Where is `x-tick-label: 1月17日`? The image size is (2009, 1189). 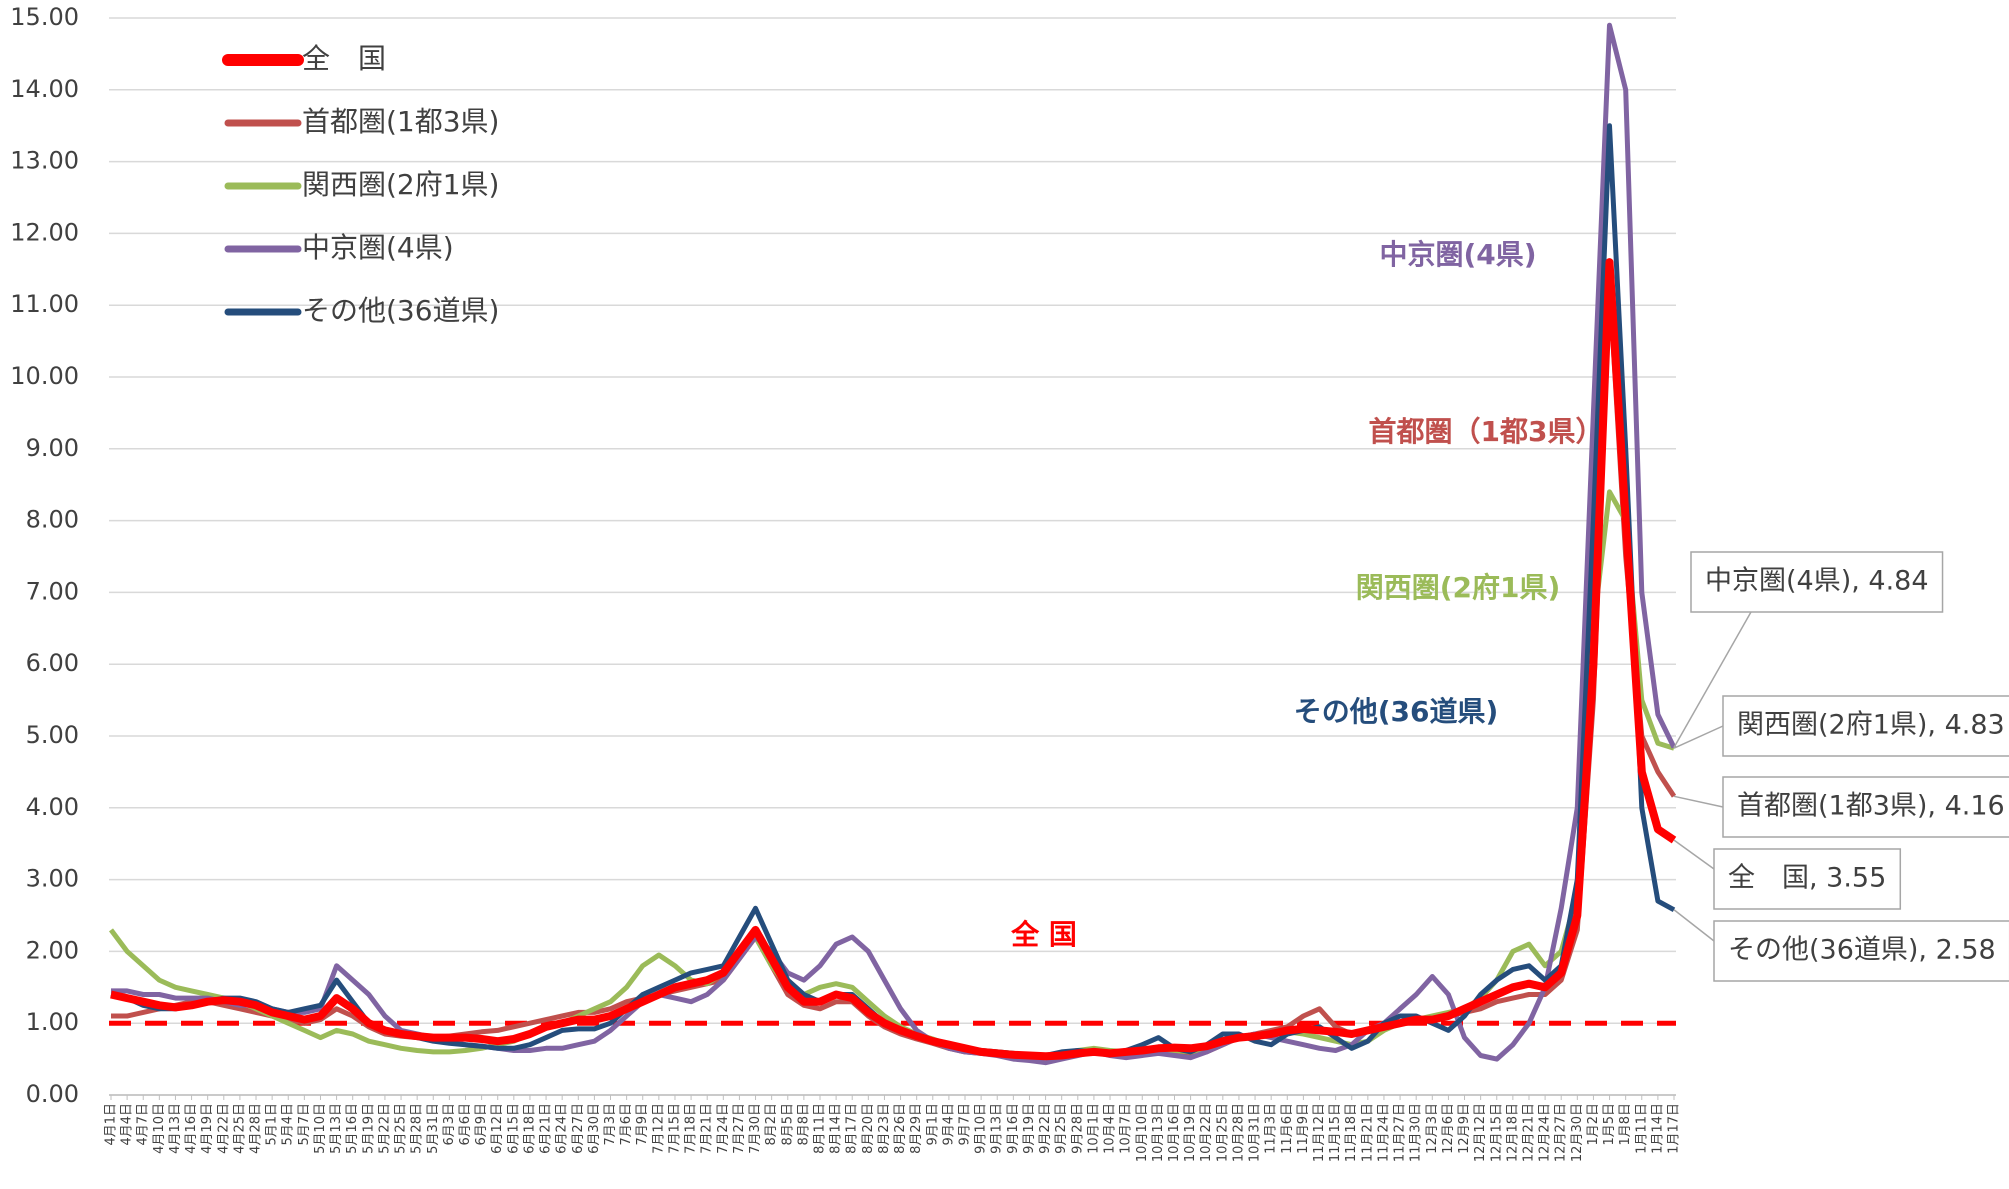
x-tick-label: 1月17日 is located at coordinates (1674, 1128).